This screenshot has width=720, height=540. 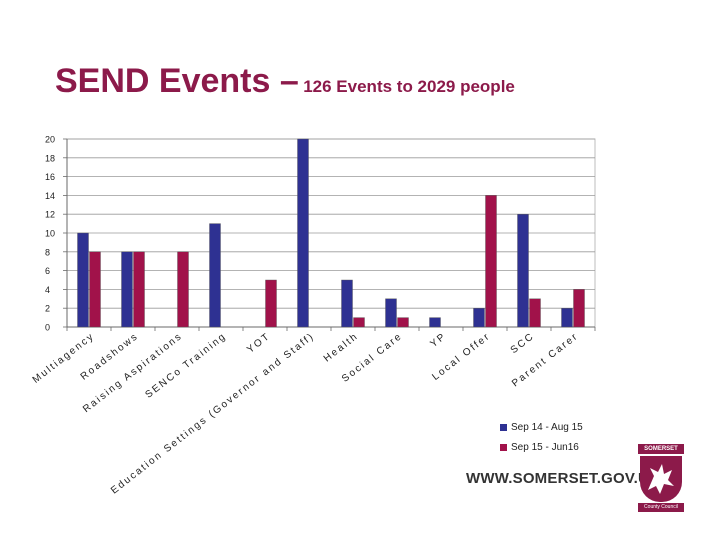 What do you see at coordinates (661, 449) in the screenshot?
I see `logo-top-text: SOMERSET` at bounding box center [661, 449].